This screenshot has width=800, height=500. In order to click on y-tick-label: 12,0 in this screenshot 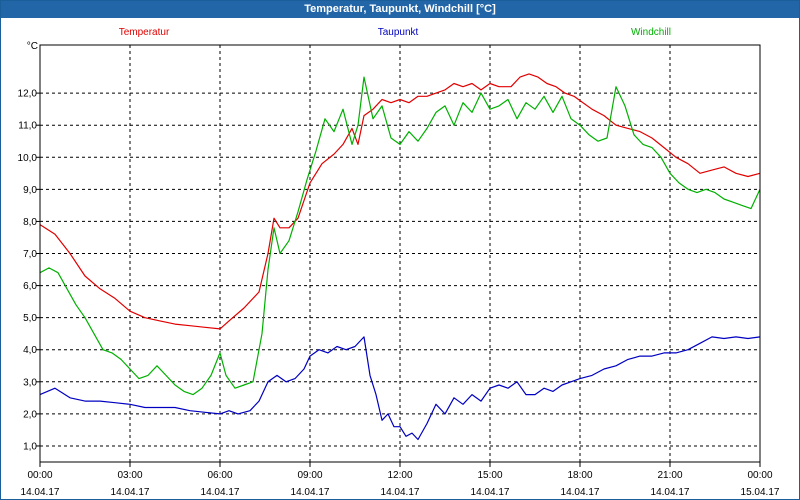, I will do `click(28, 94)`.